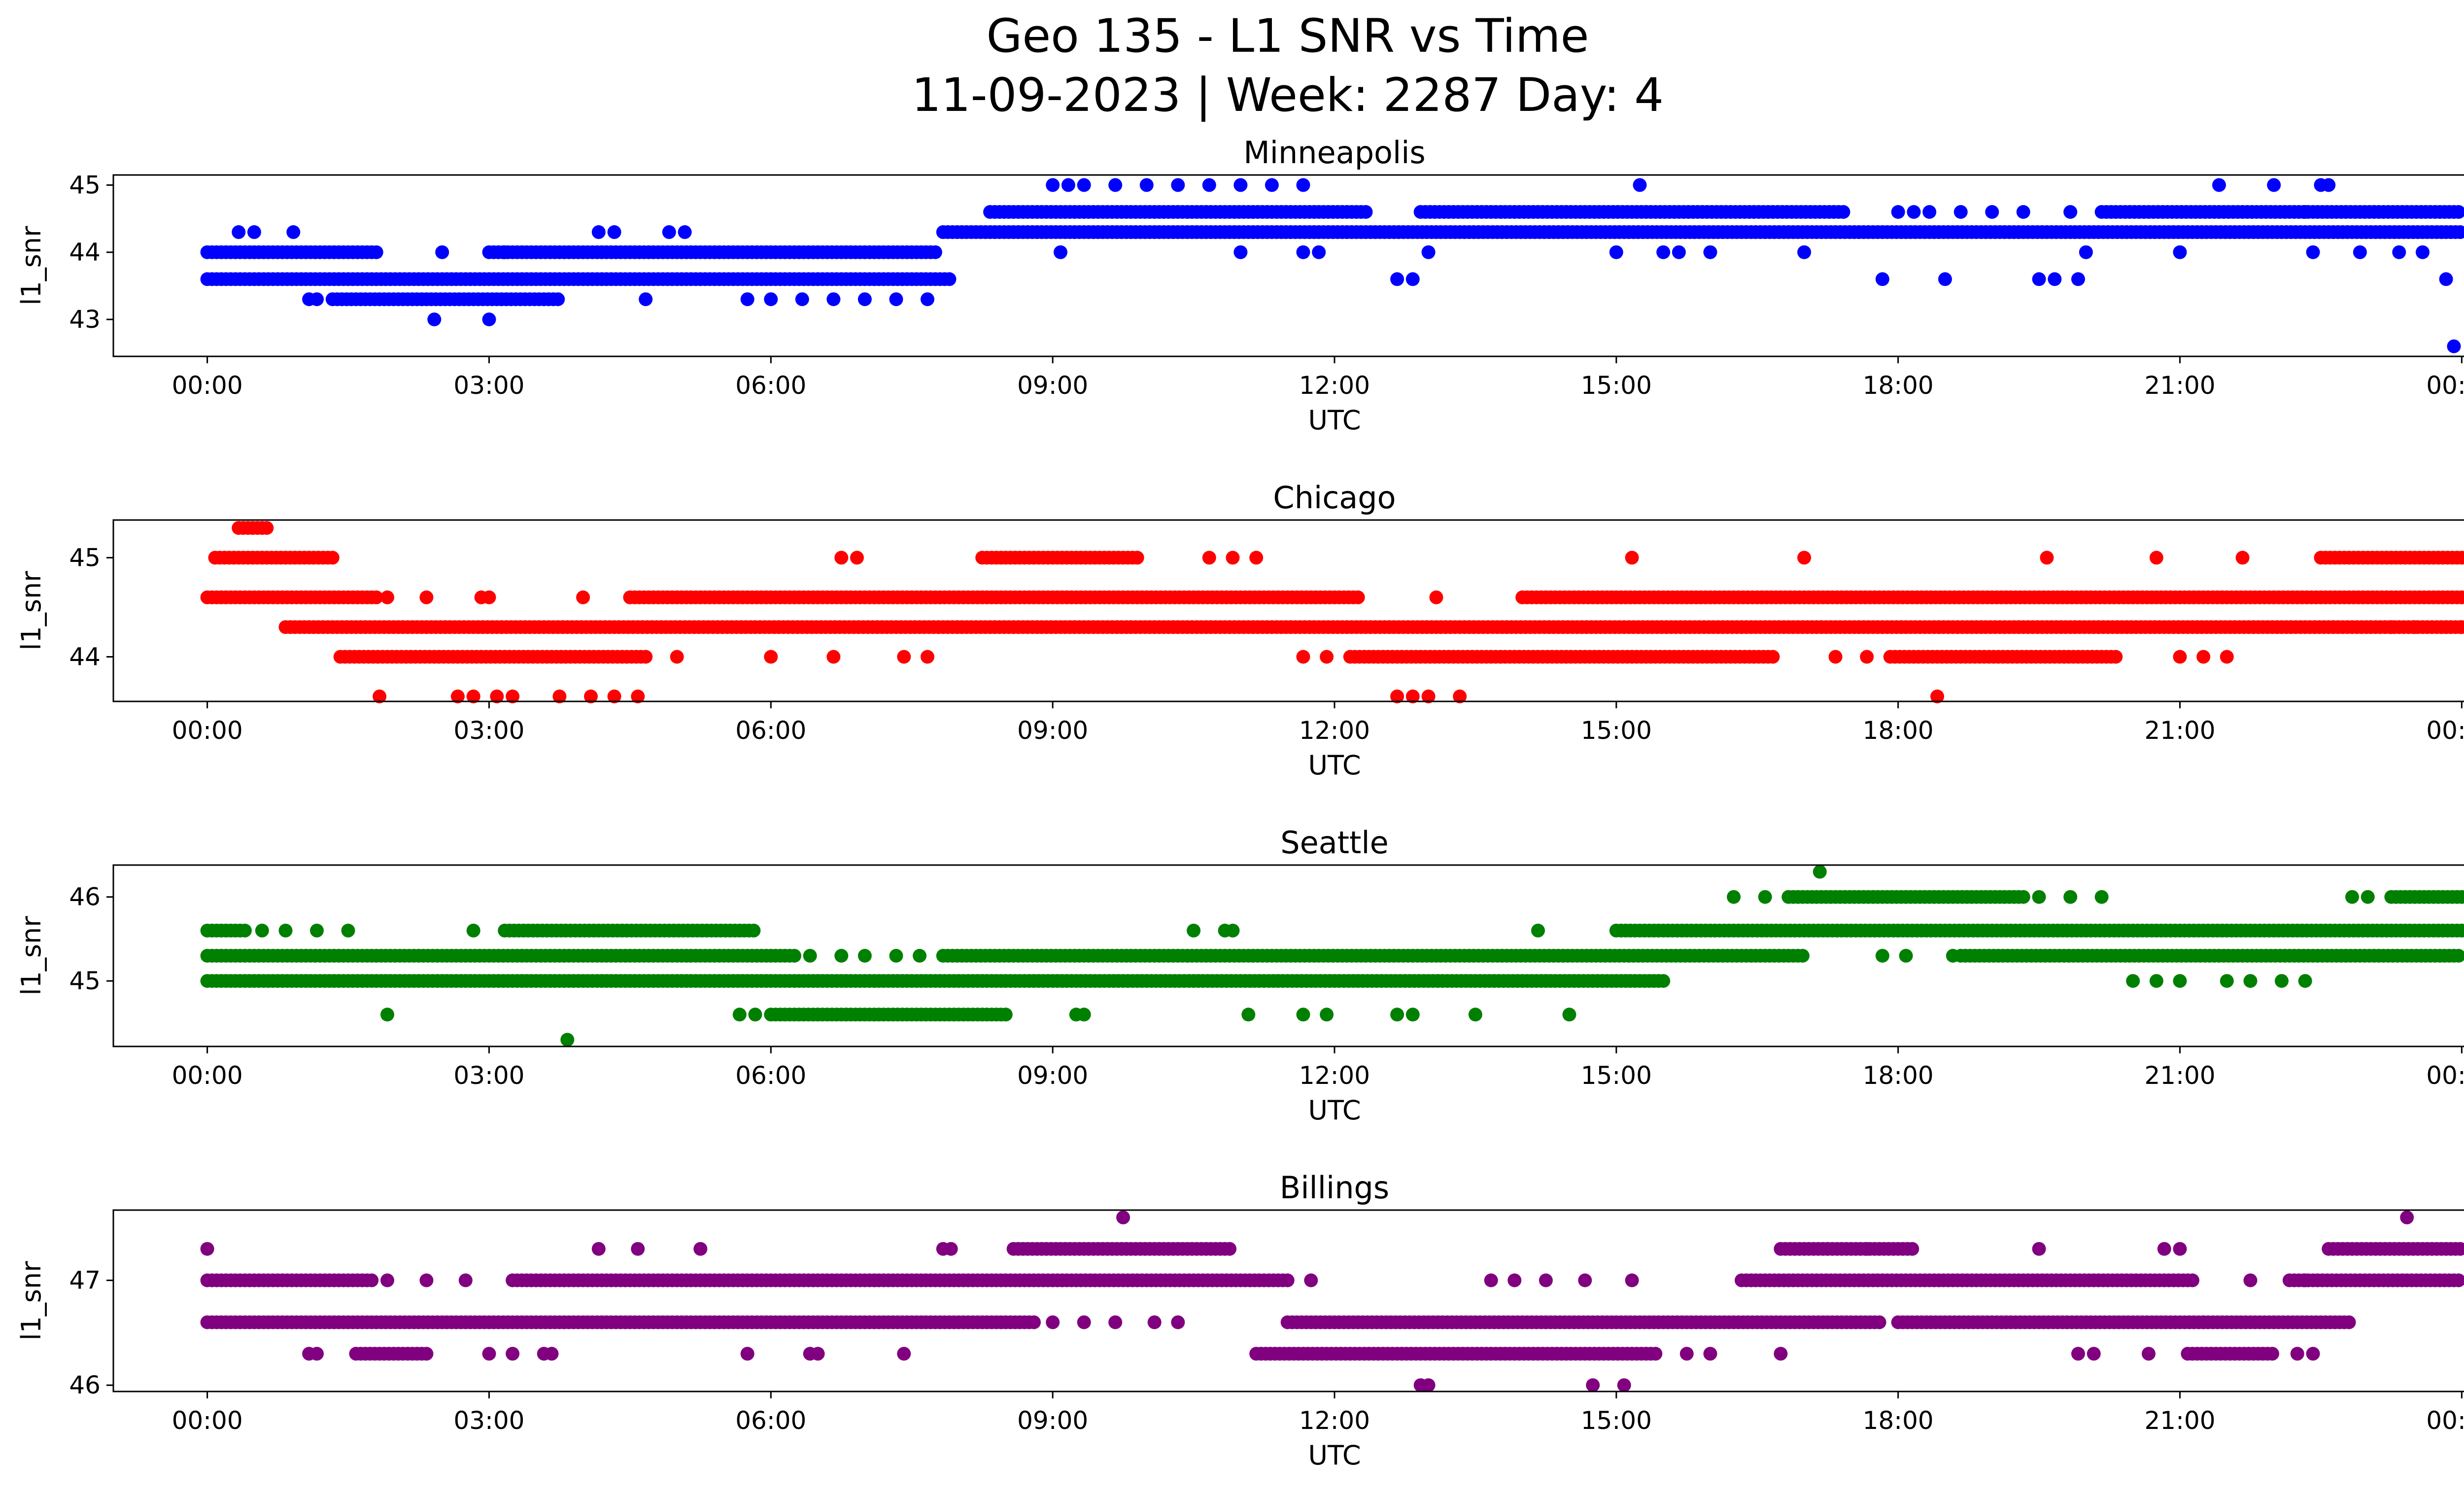 Image resolution: width=2464 pixels, height=1495 pixels. What do you see at coordinates (1332, 612) in the screenshot?
I see `data-layer` at bounding box center [1332, 612].